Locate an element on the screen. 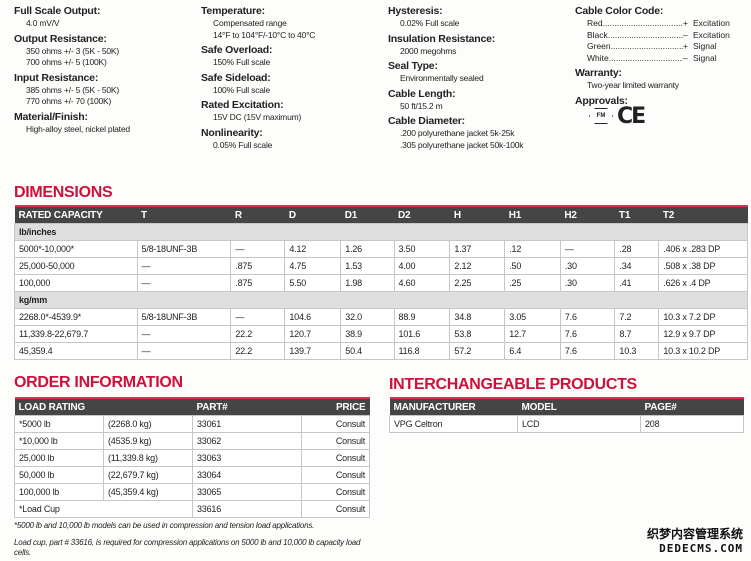 The width and height of the screenshot is (751, 561). table-cell: .41 is located at coordinates (637, 283).